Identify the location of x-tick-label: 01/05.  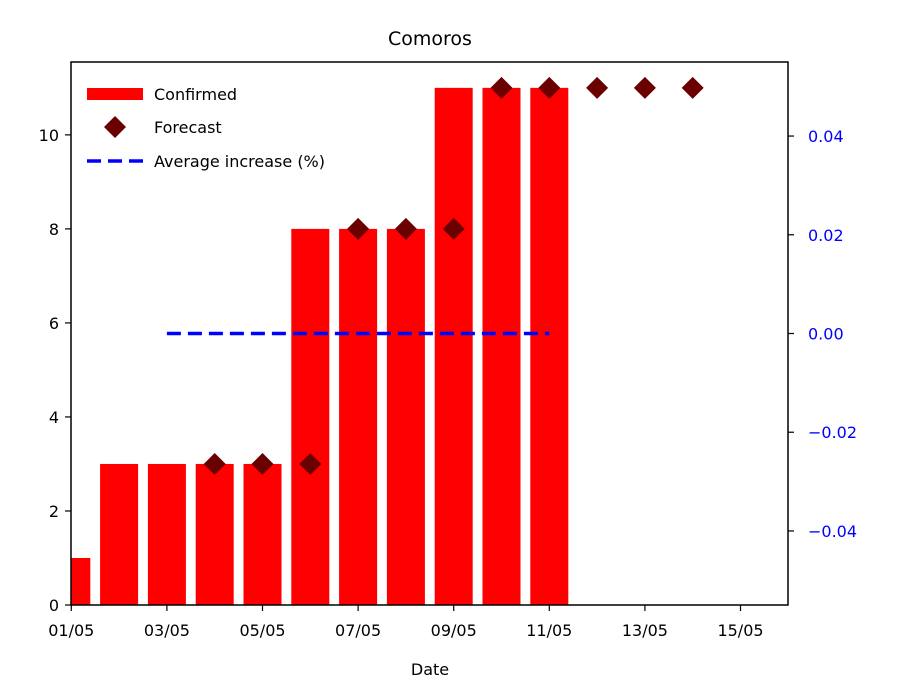
(71, 630).